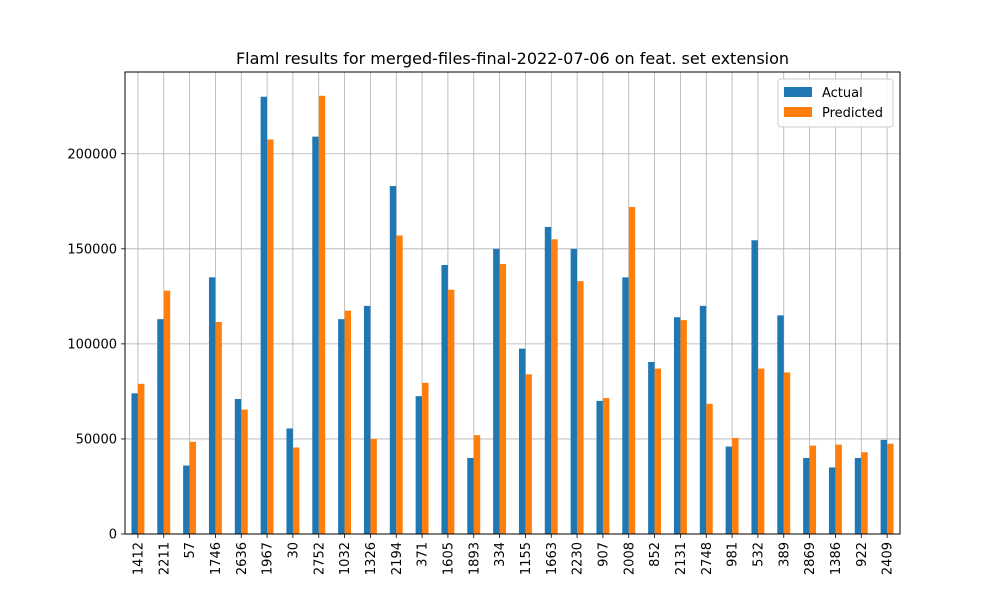  What do you see at coordinates (552, 558) in the screenshot?
I see `x-tick-label: 1663` at bounding box center [552, 558].